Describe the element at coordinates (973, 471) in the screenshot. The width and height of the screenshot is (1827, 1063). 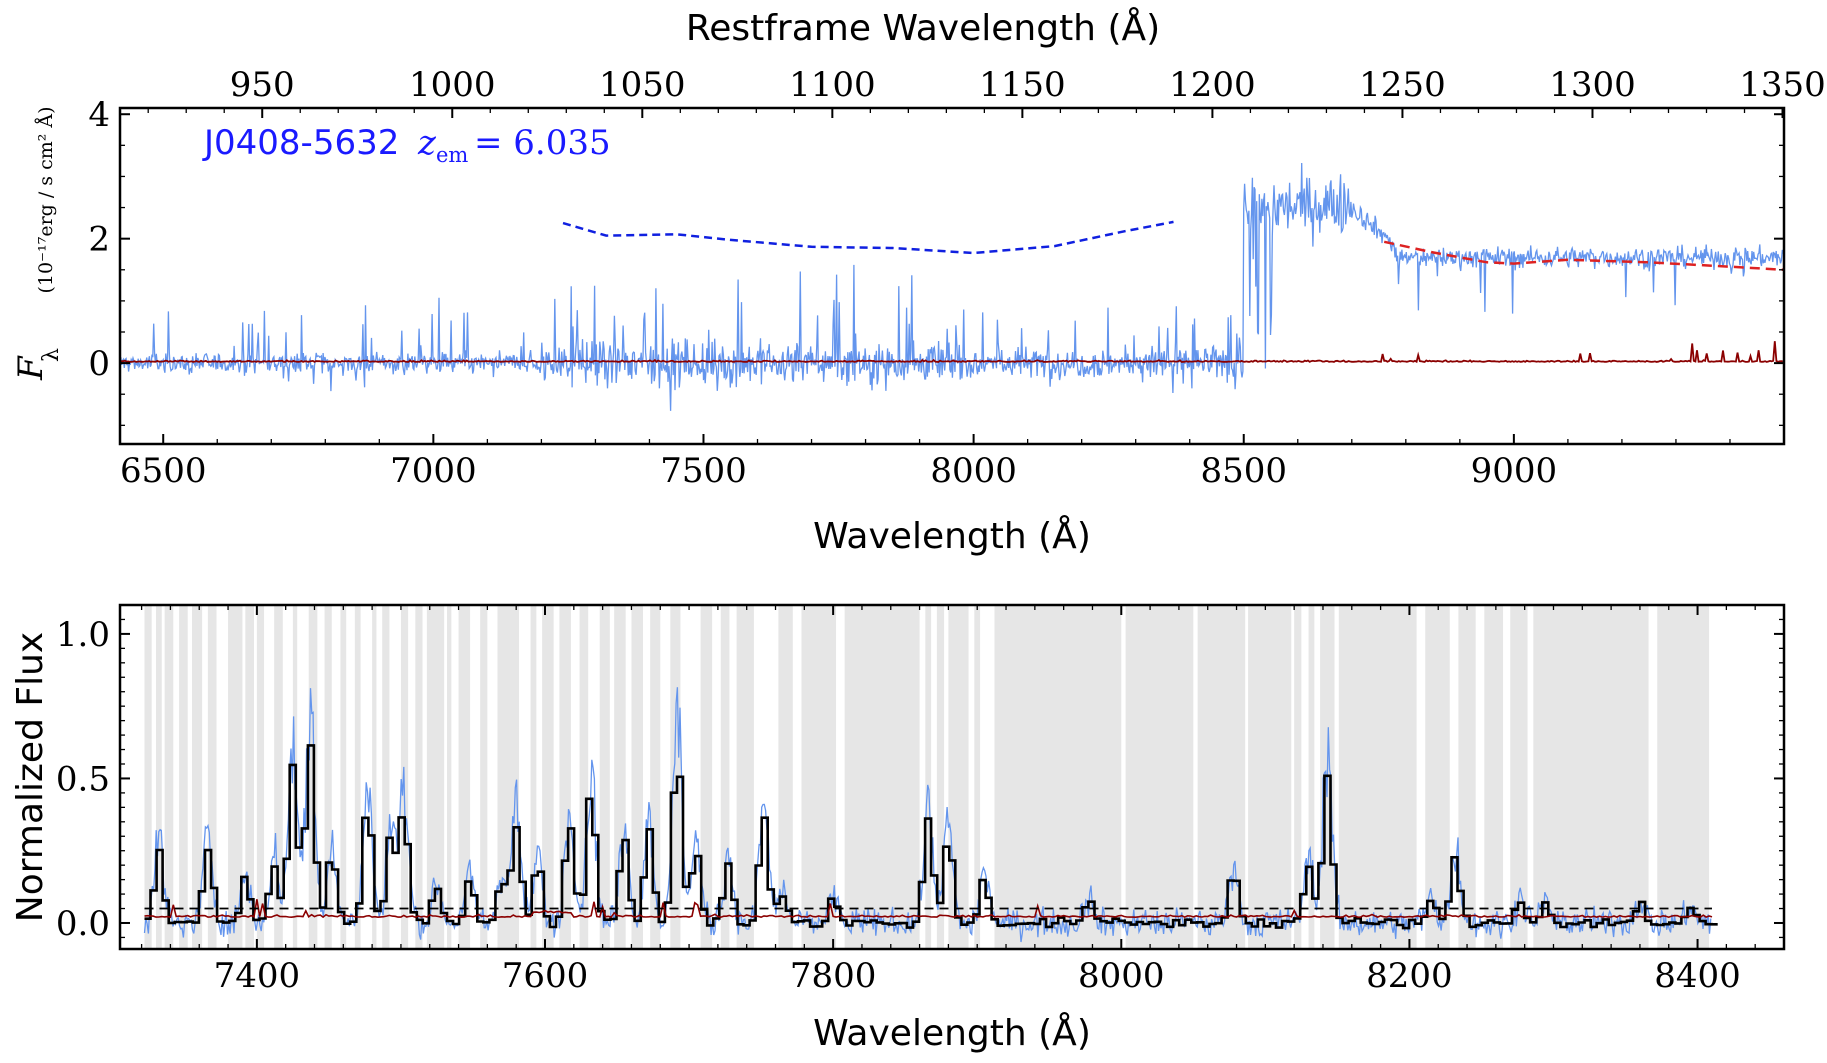
I see `top-xtick-label: 8000` at that location.